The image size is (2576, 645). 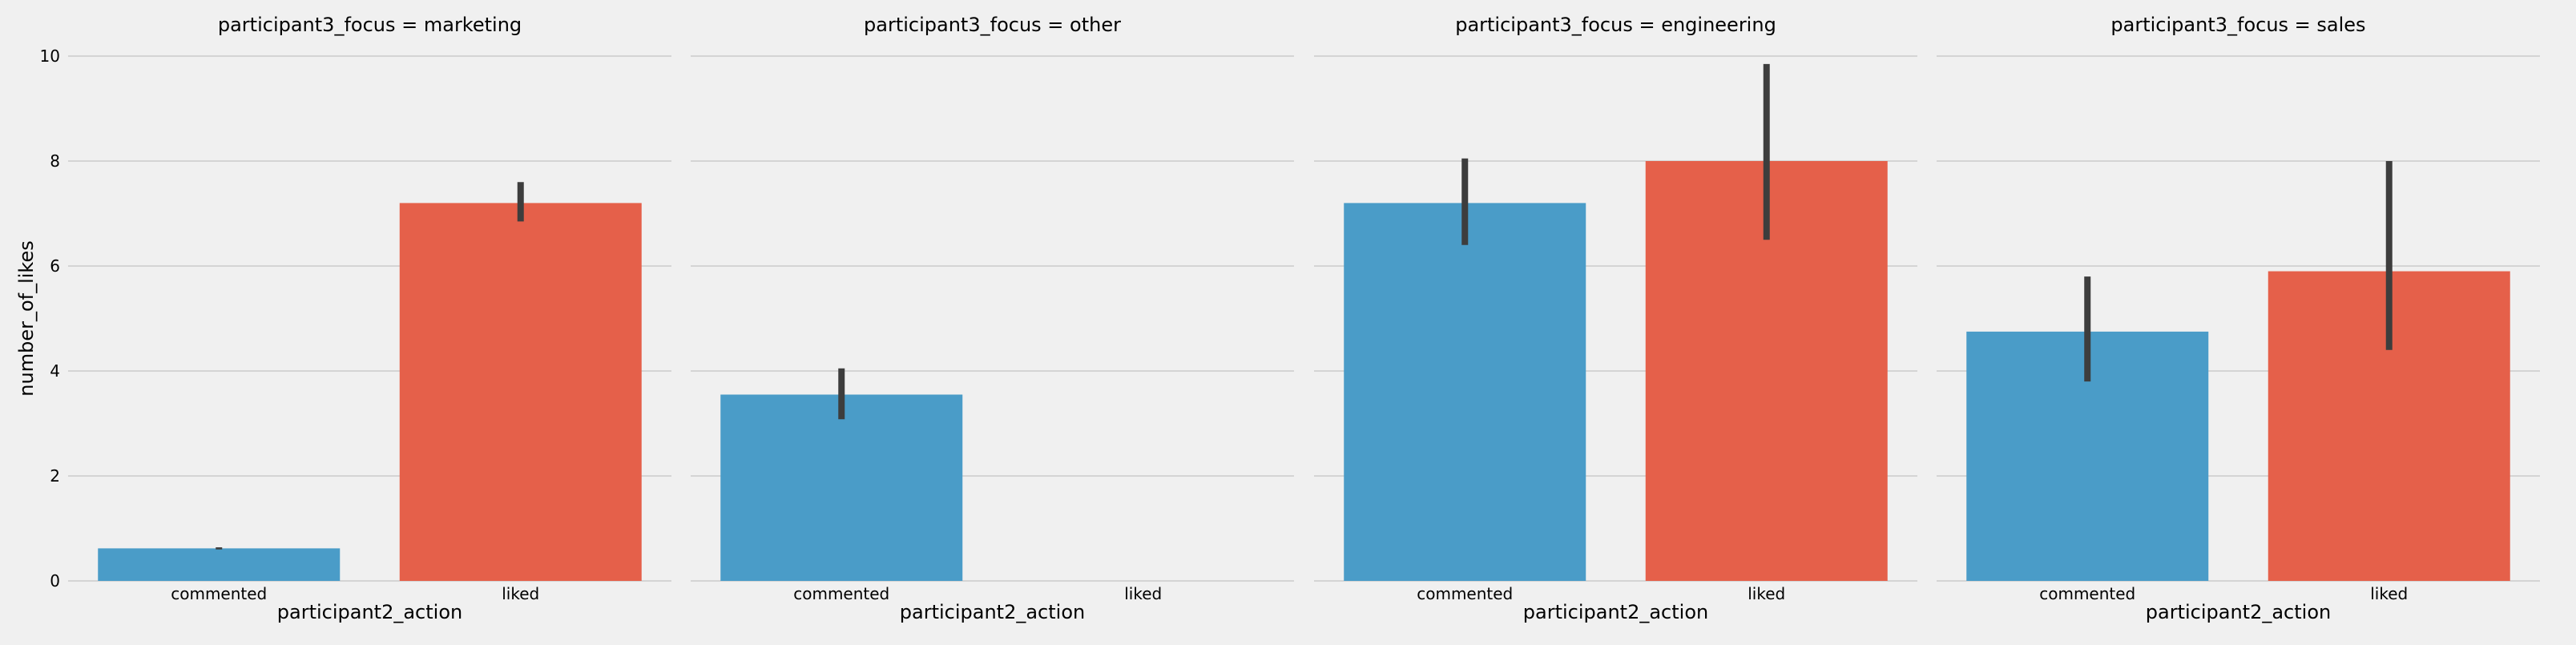 What do you see at coordinates (55, 266) in the screenshot?
I see `y-tick-label: 6` at bounding box center [55, 266].